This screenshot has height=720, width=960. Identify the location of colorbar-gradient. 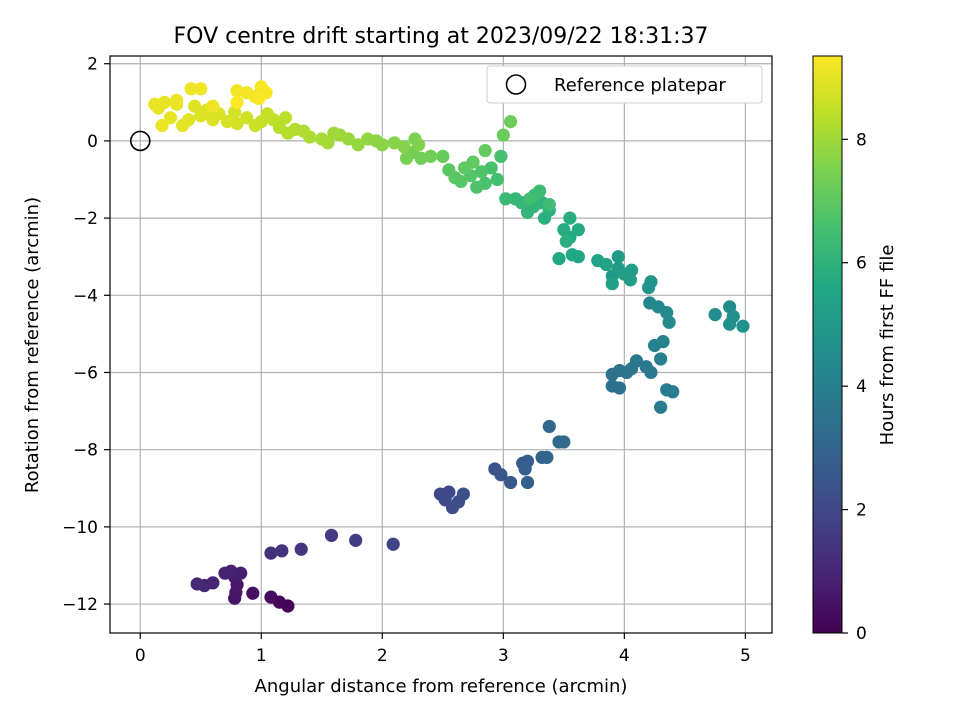
(827, 344).